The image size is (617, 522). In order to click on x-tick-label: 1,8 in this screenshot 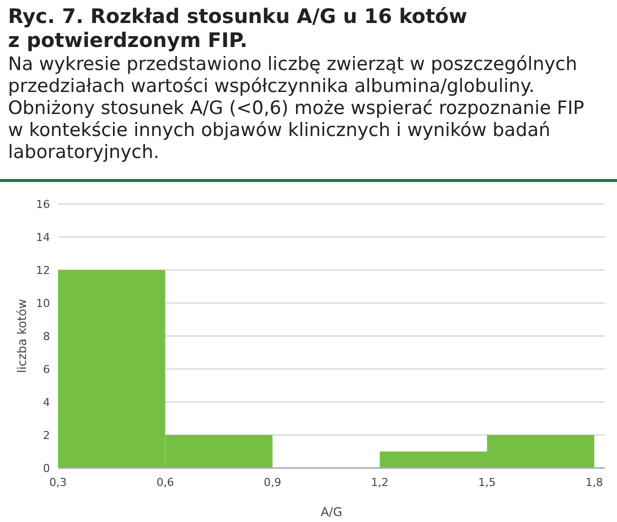, I will do `click(595, 482)`.